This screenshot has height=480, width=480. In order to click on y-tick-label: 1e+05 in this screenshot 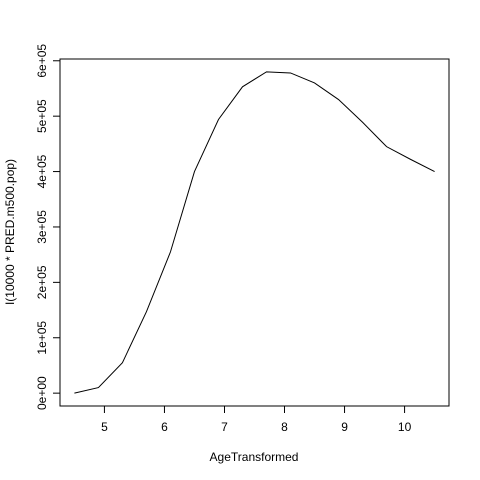, I will do `click(42, 338)`.